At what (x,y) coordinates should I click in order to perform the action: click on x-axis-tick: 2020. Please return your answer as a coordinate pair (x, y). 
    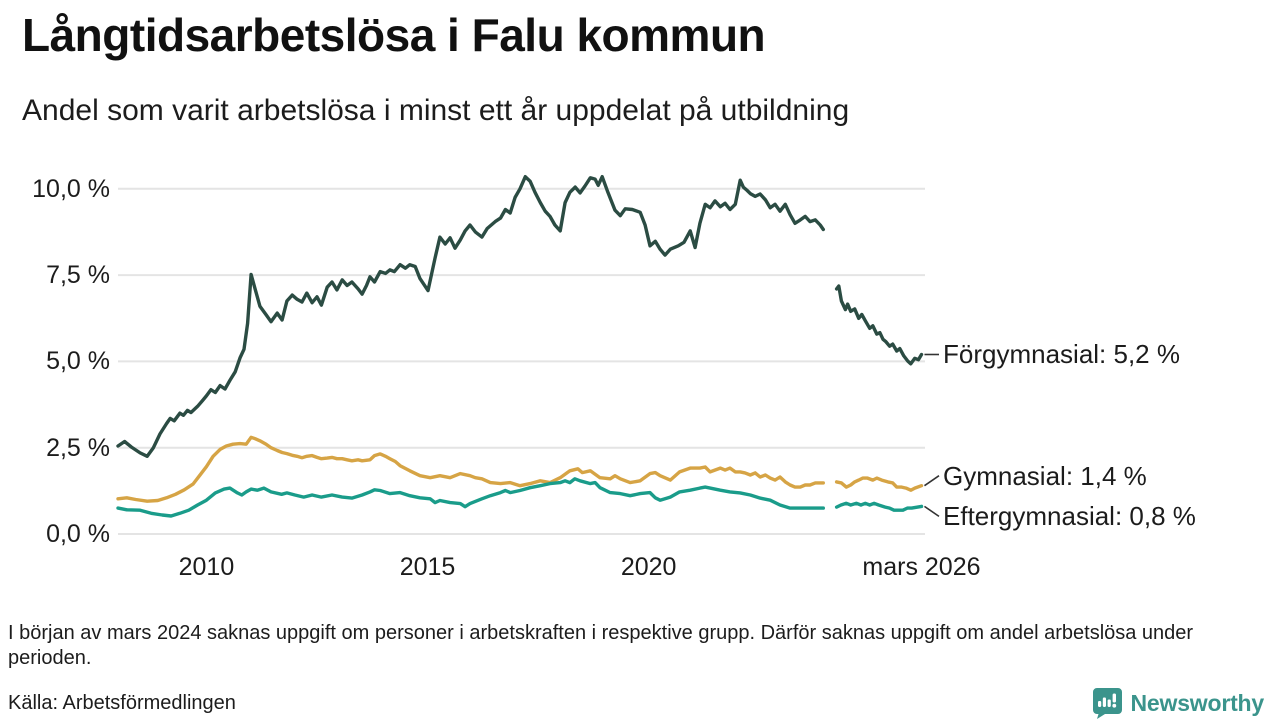
    Looking at the image, I should click on (648, 567).